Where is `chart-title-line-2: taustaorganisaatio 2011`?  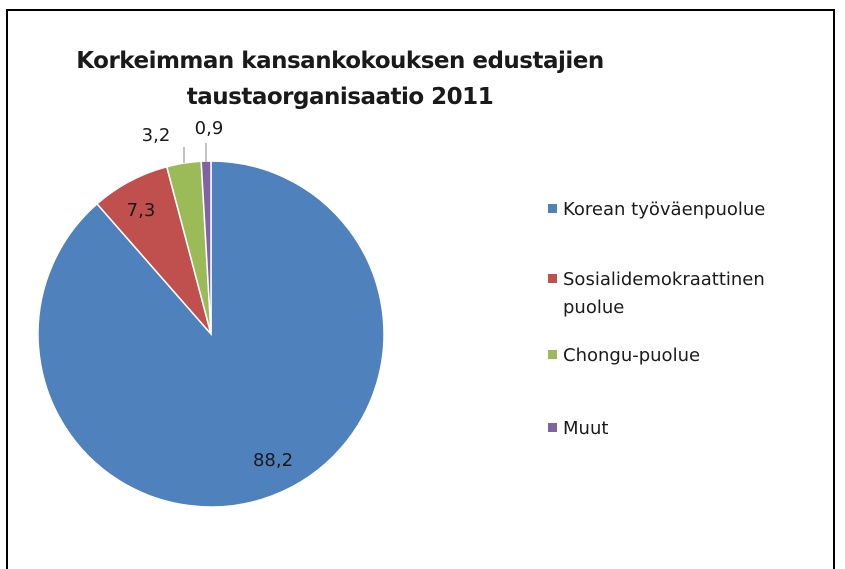 chart-title-line-2: taustaorganisaatio 2011 is located at coordinates (340, 97).